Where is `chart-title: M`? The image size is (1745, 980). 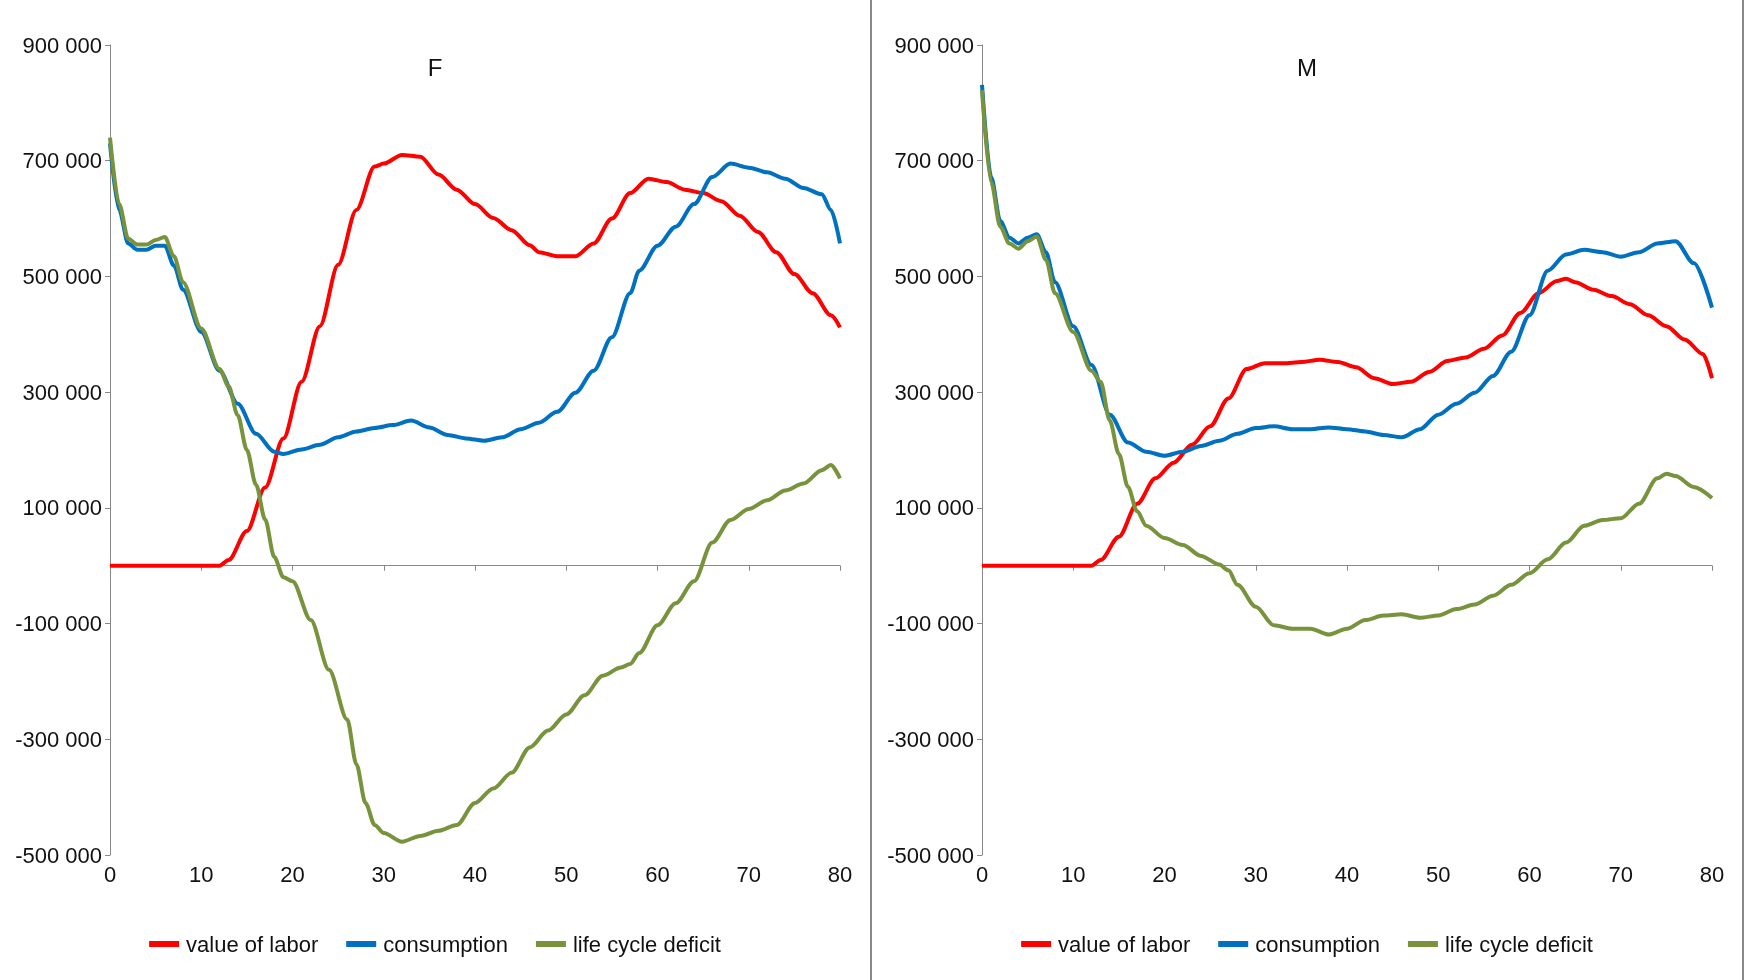
chart-title: M is located at coordinates (1307, 67).